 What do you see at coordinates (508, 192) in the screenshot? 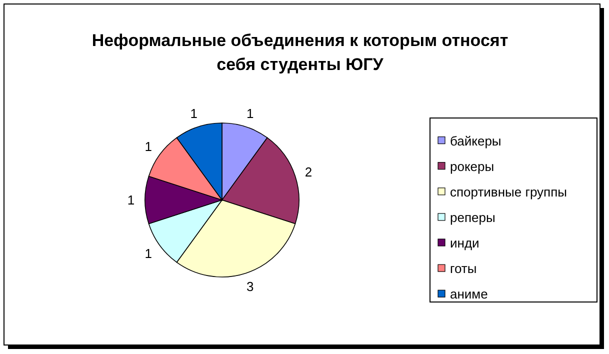
I see `legend-label: спортивные группы` at bounding box center [508, 192].